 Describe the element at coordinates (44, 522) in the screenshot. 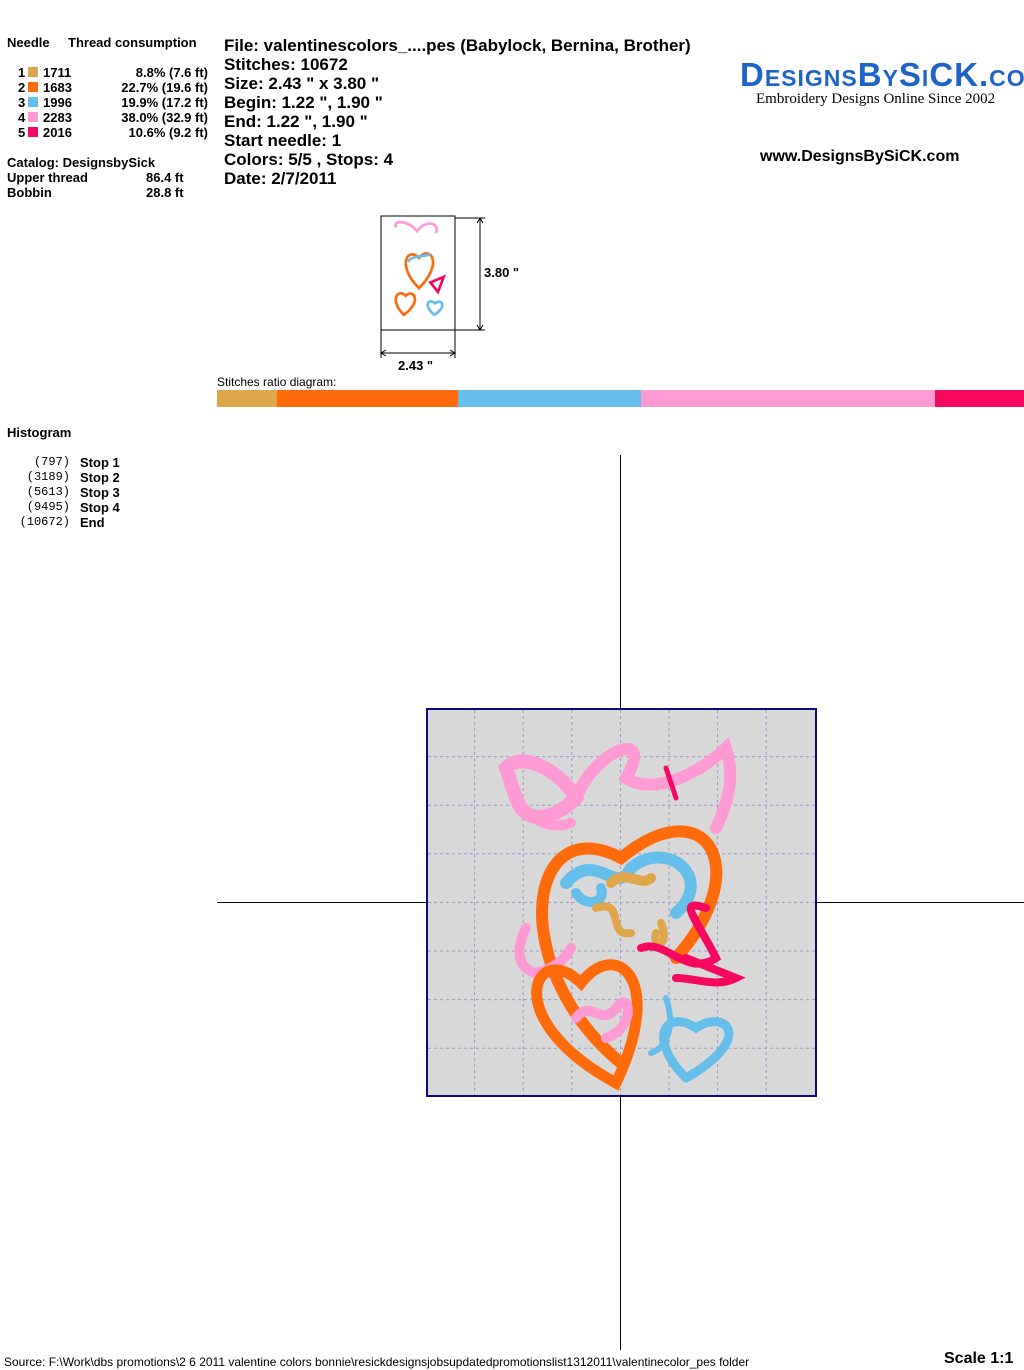

I see `stitch-count: (10672)` at that location.